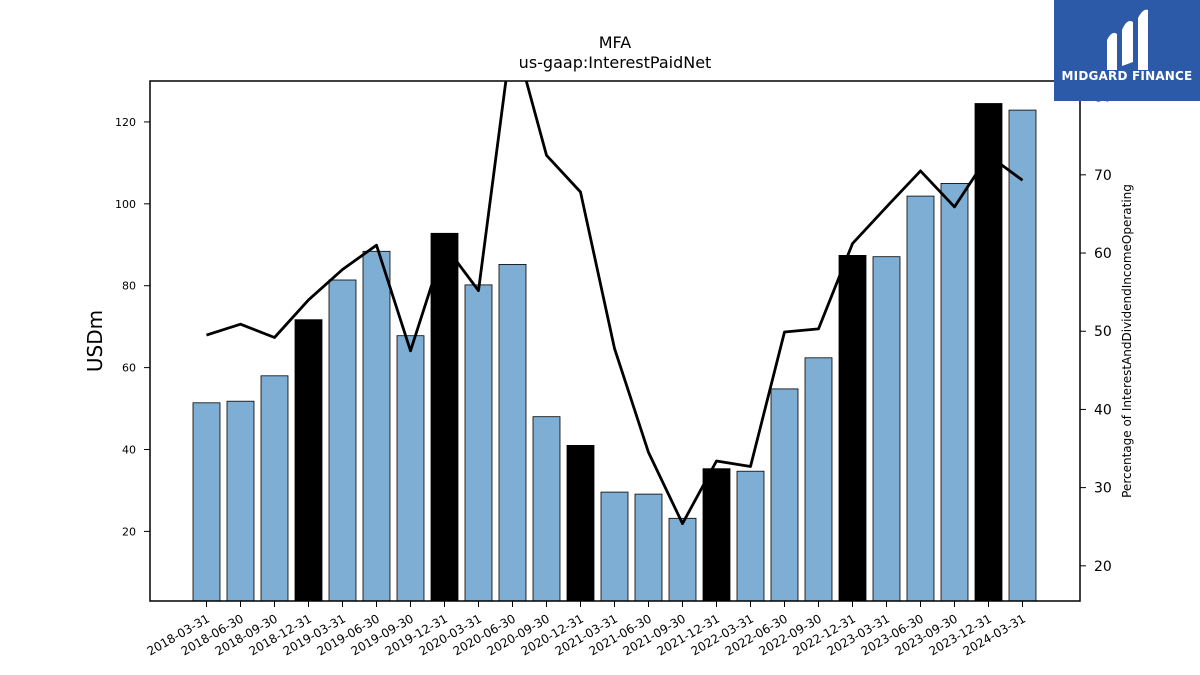  I want to click on y-tick-label-120: 120, so click(125, 122).